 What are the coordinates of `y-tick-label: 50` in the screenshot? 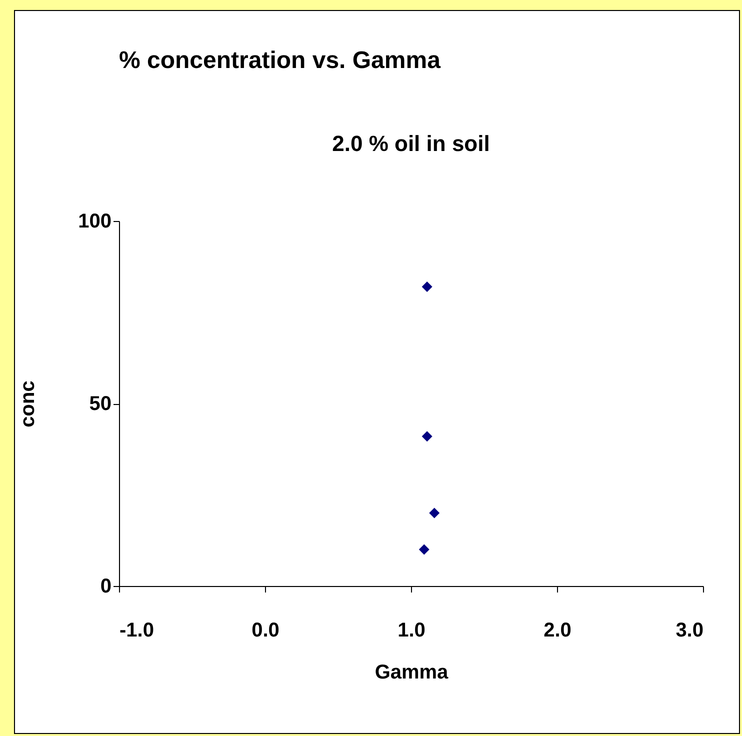 It's located at (100, 404).